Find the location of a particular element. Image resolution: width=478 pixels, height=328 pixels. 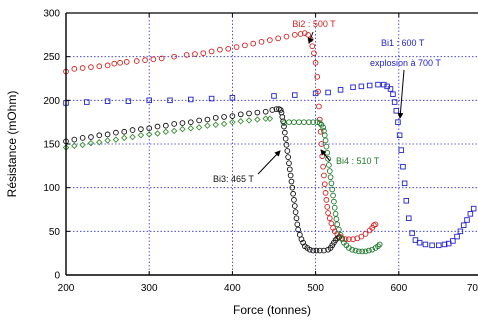

annotation-bi4: Bi4 : 510 T is located at coordinates (358, 161).